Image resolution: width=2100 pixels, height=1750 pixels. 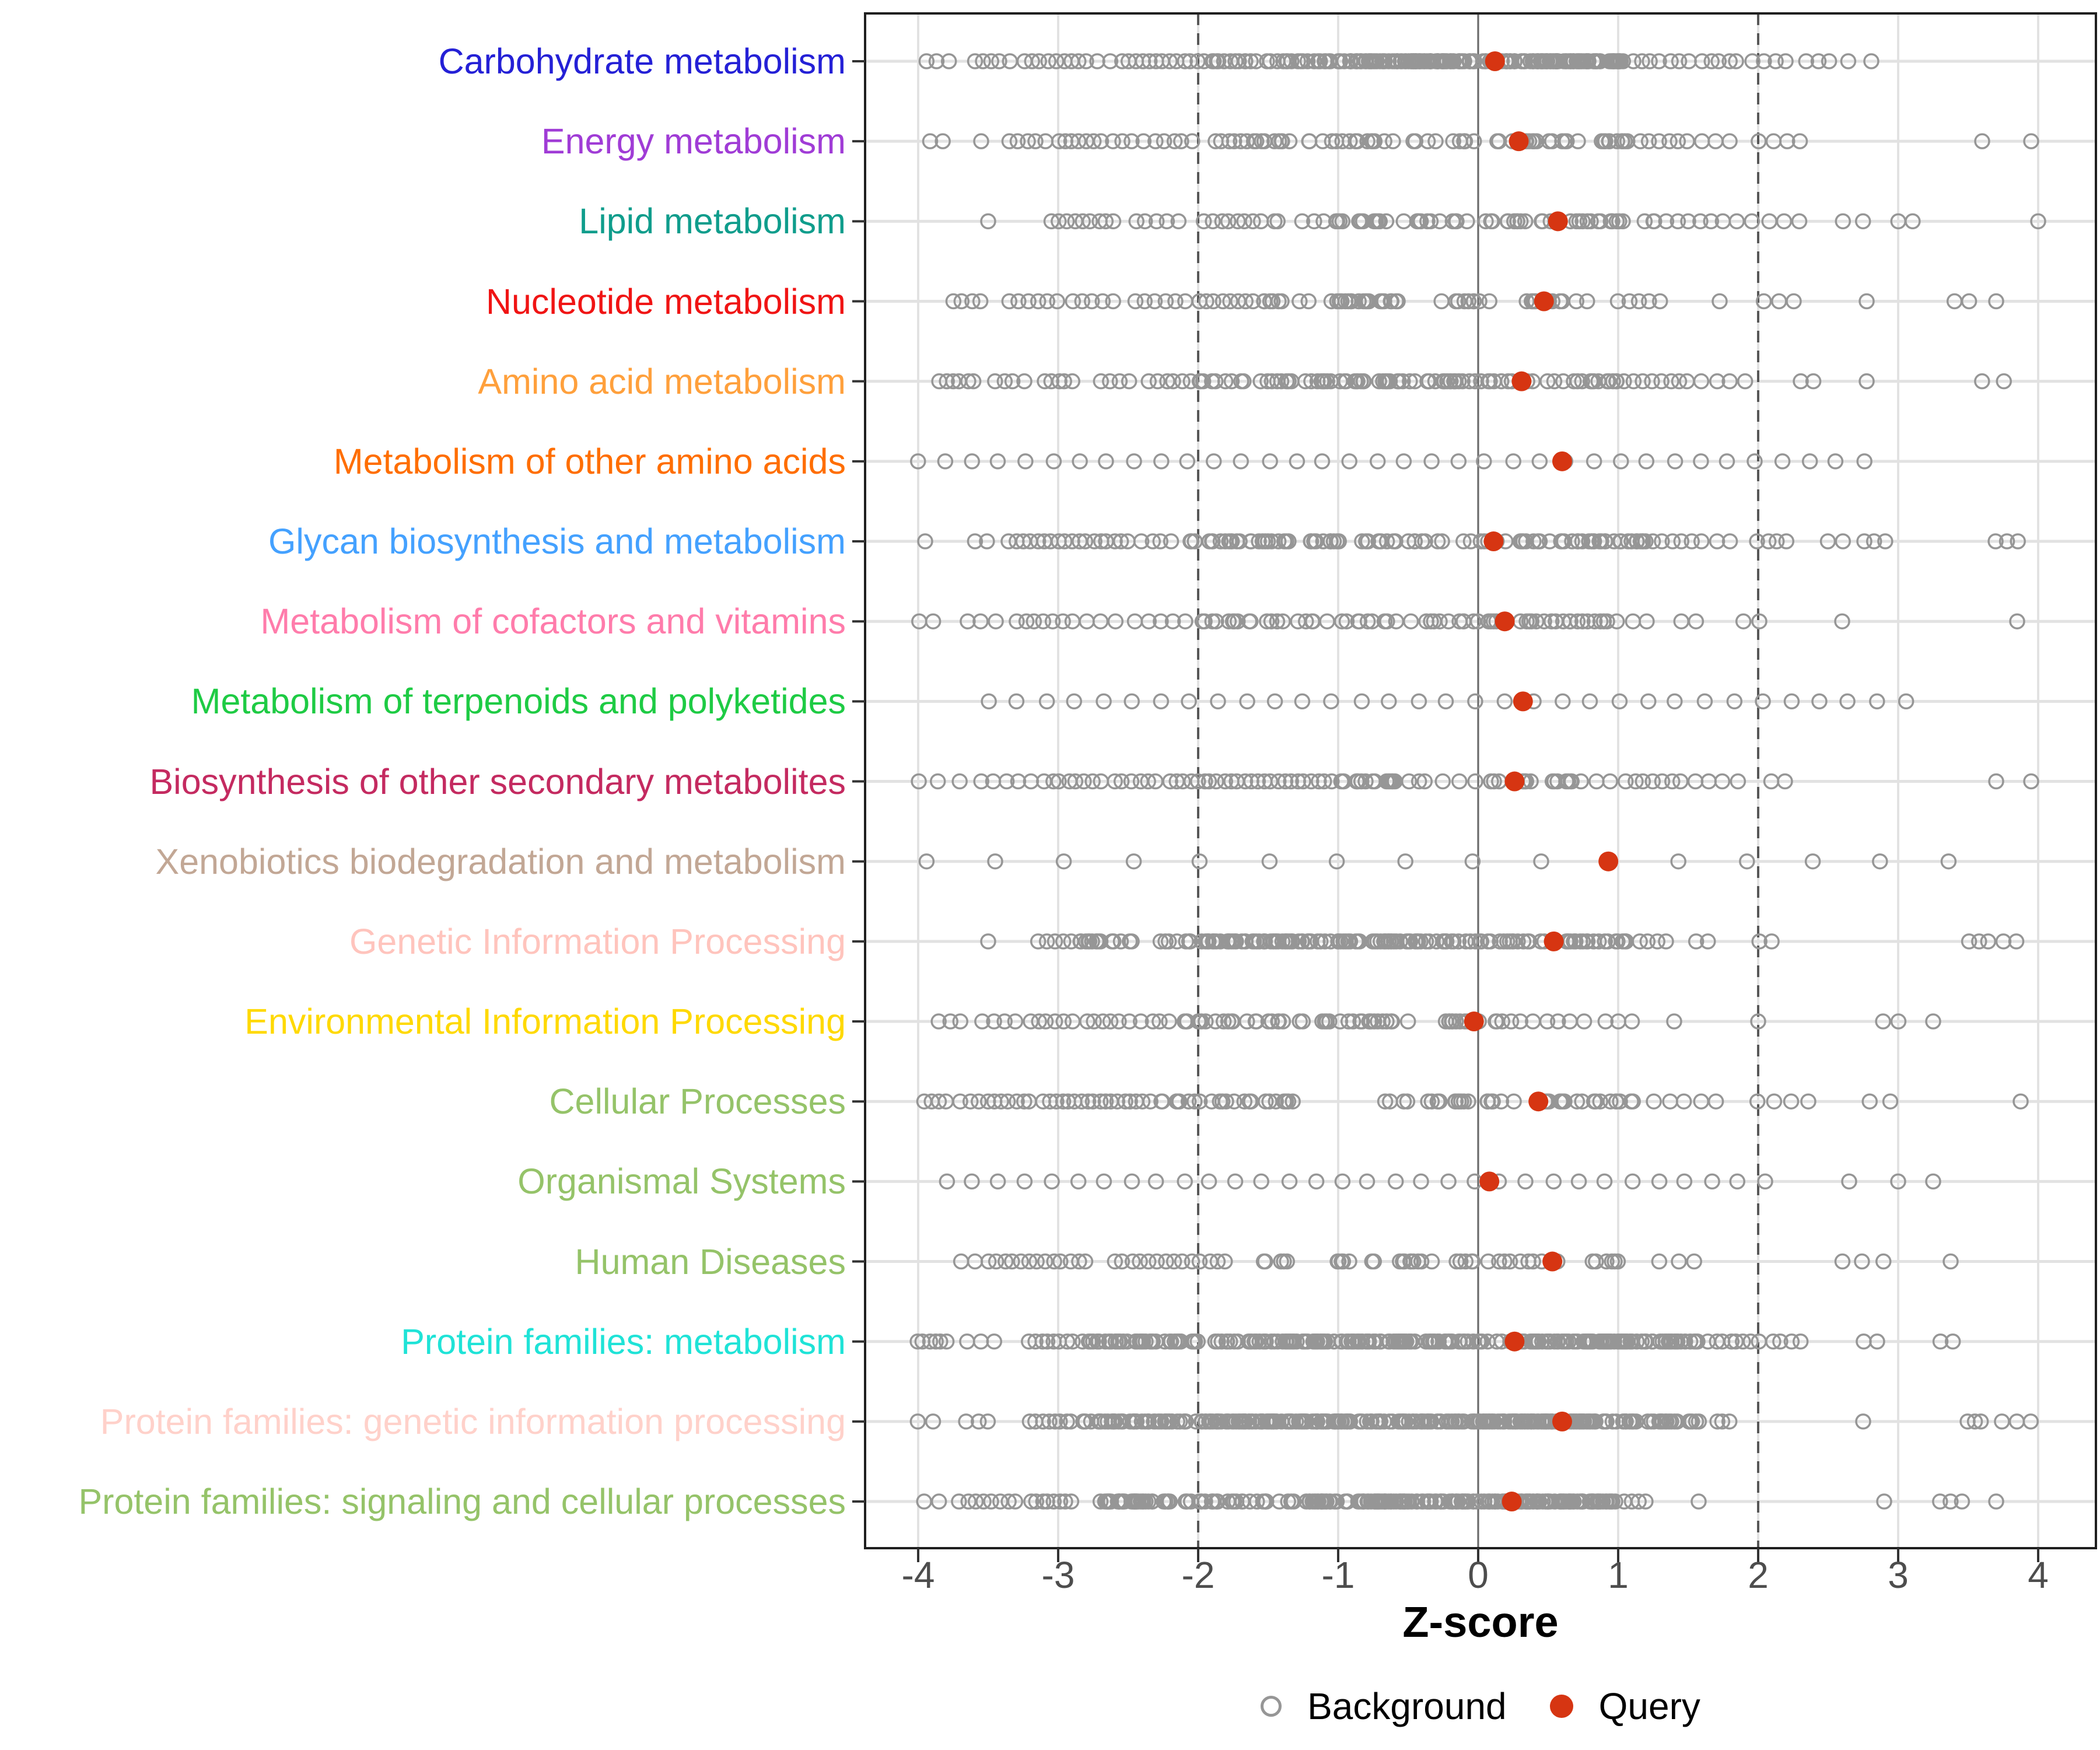 I want to click on x-tick-label: -1, so click(x=1338, y=1575).